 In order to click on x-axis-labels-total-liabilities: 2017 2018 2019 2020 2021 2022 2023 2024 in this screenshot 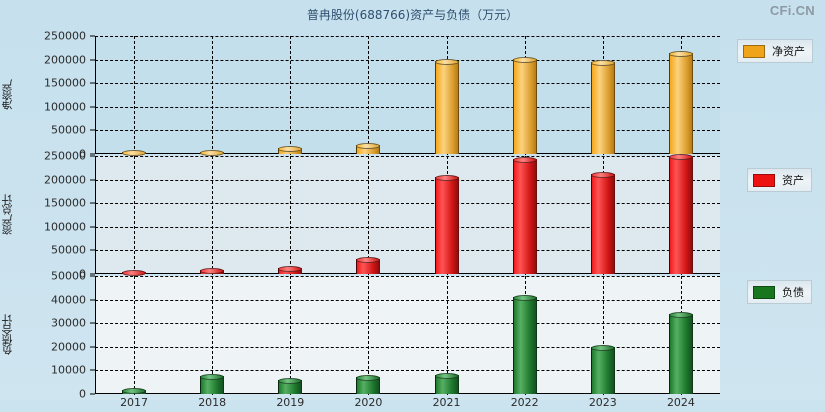, I will do `click(407, 401)`.